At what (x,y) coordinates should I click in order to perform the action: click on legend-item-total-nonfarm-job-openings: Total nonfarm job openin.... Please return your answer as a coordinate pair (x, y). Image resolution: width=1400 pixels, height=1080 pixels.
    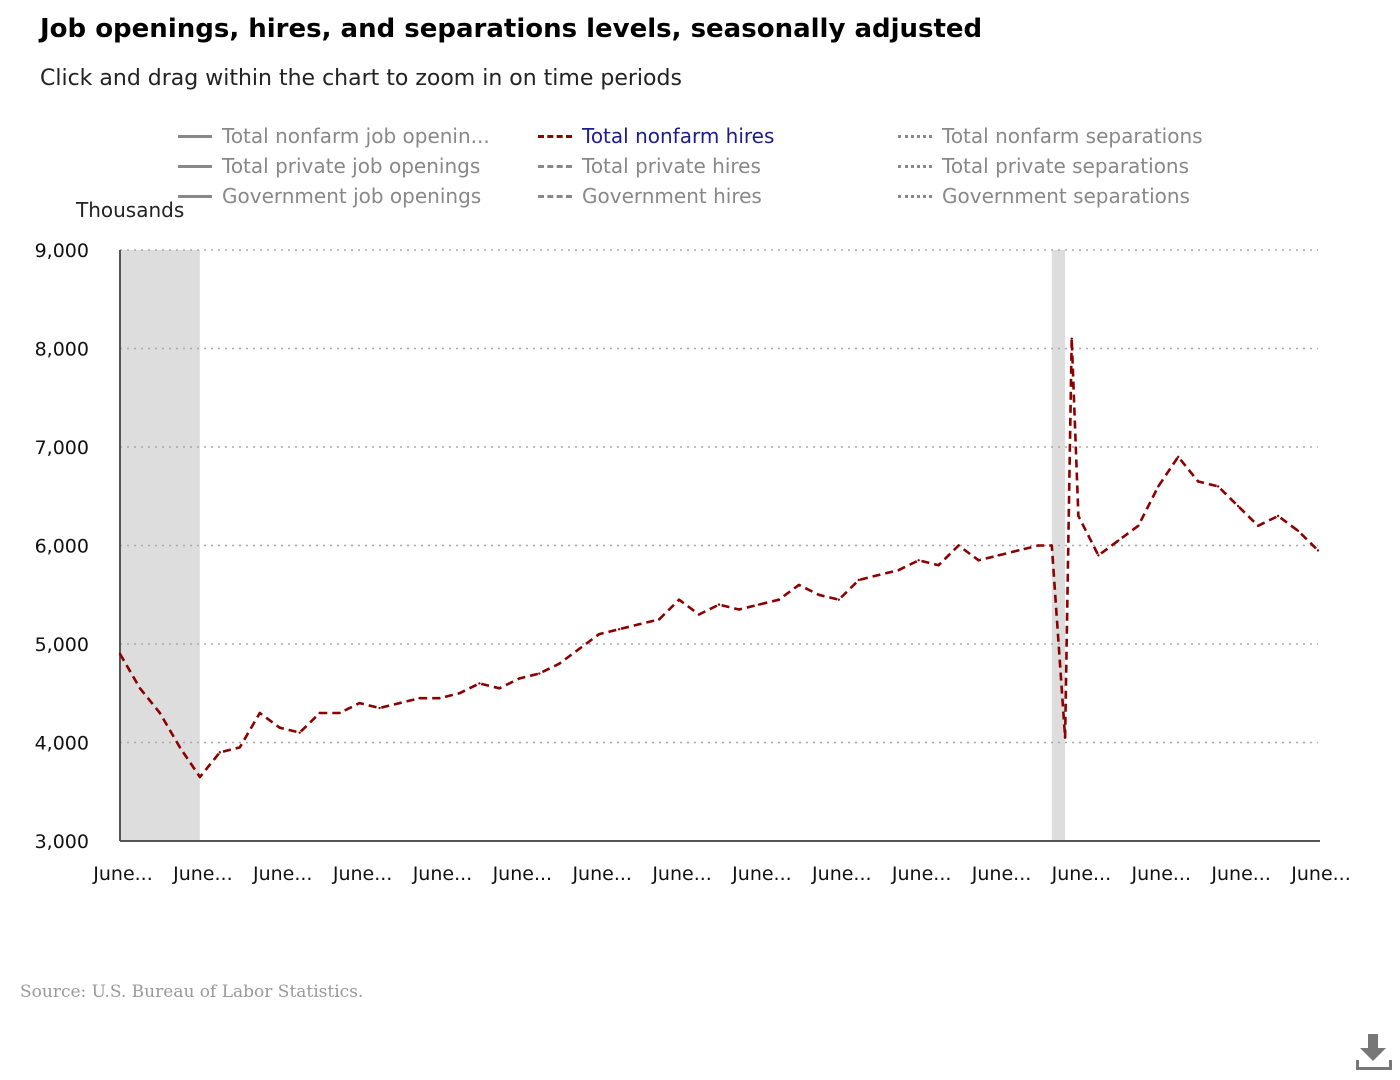
    Looking at the image, I should click on (334, 136).